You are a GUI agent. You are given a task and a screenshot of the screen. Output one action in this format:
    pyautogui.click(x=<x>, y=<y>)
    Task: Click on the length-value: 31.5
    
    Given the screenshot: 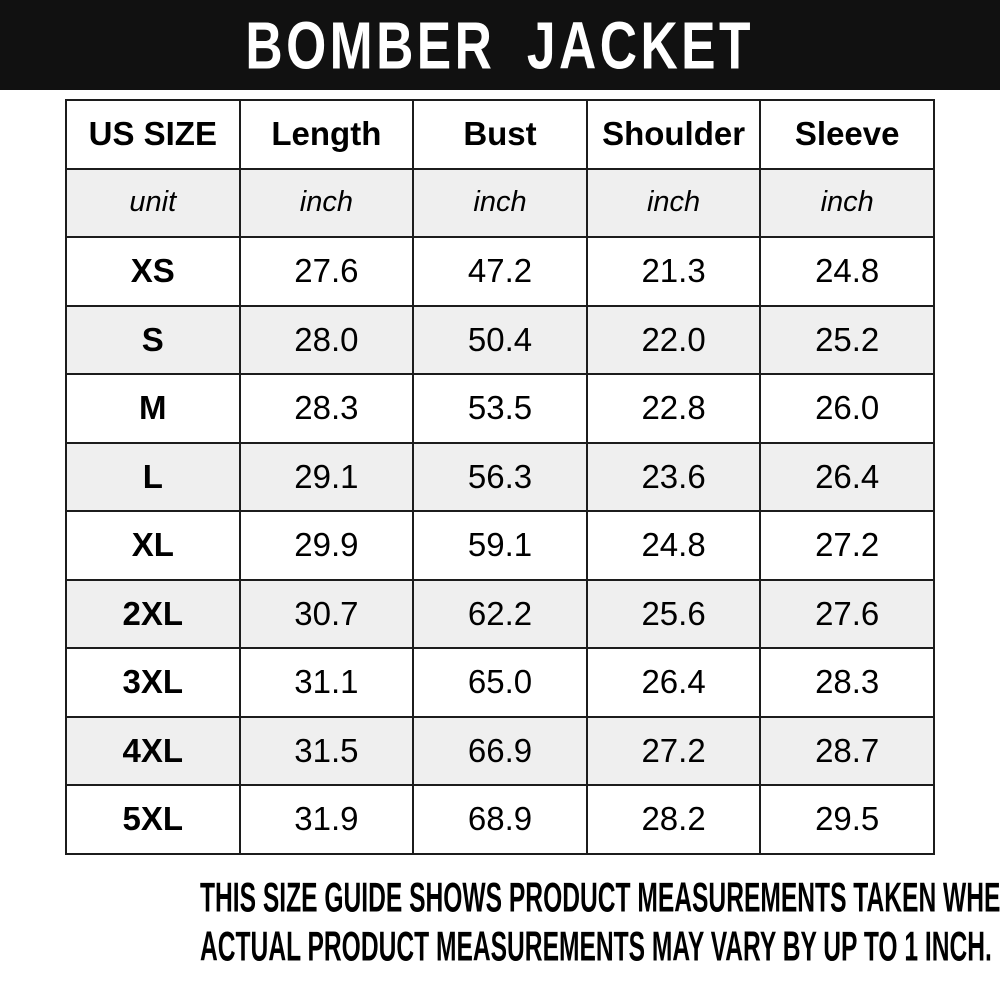 What is the action you would take?
    pyautogui.click(x=326, y=750)
    